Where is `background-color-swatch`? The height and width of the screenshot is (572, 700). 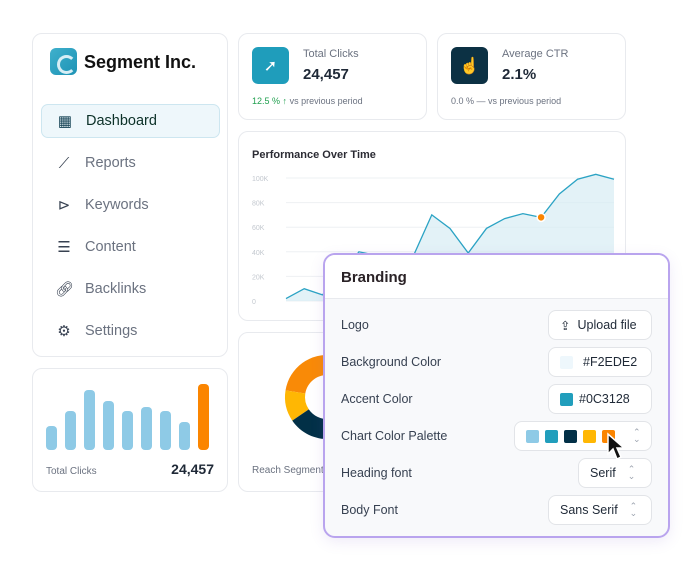
background-color-swatch is located at coordinates (566, 362).